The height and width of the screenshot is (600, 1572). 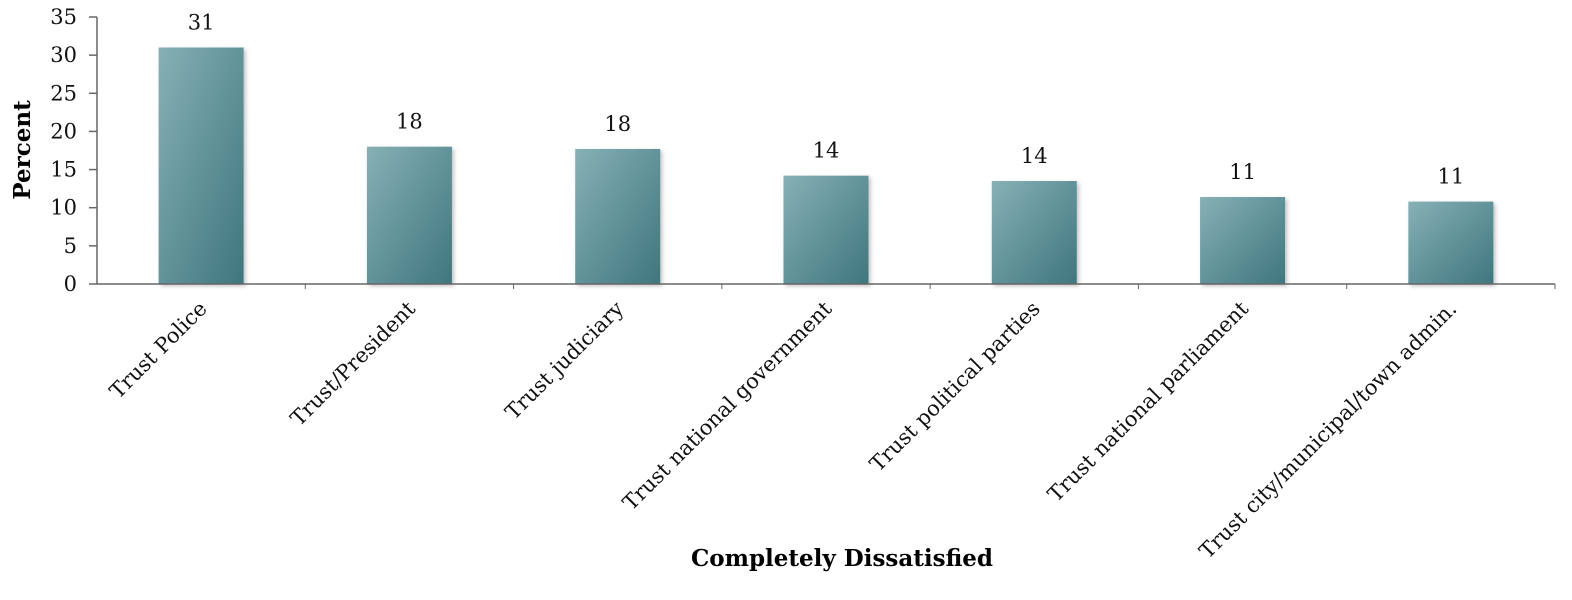 I want to click on data-label: 31, so click(x=201, y=23).